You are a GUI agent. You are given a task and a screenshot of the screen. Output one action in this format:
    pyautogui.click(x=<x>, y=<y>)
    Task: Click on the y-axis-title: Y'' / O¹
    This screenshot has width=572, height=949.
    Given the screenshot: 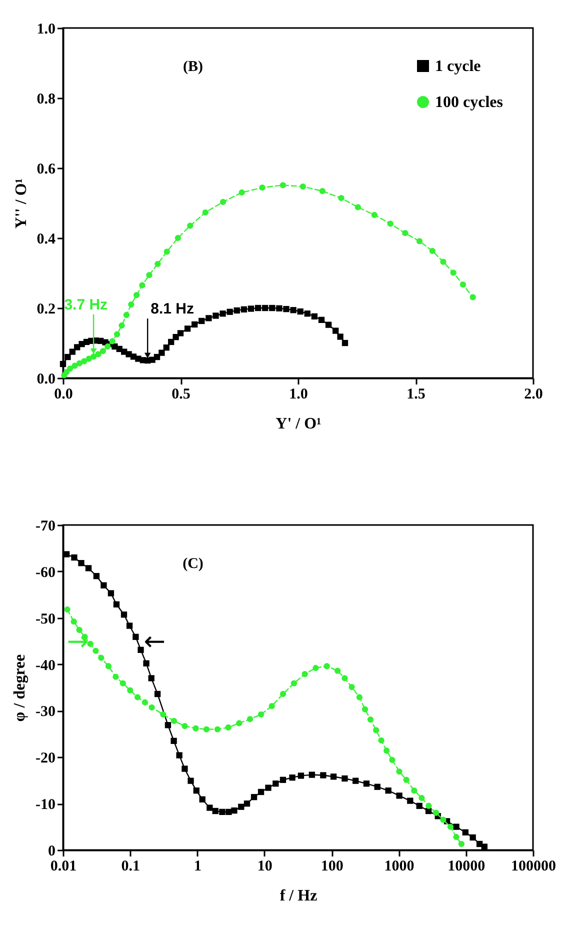 What is the action you would take?
    pyautogui.click(x=21, y=203)
    